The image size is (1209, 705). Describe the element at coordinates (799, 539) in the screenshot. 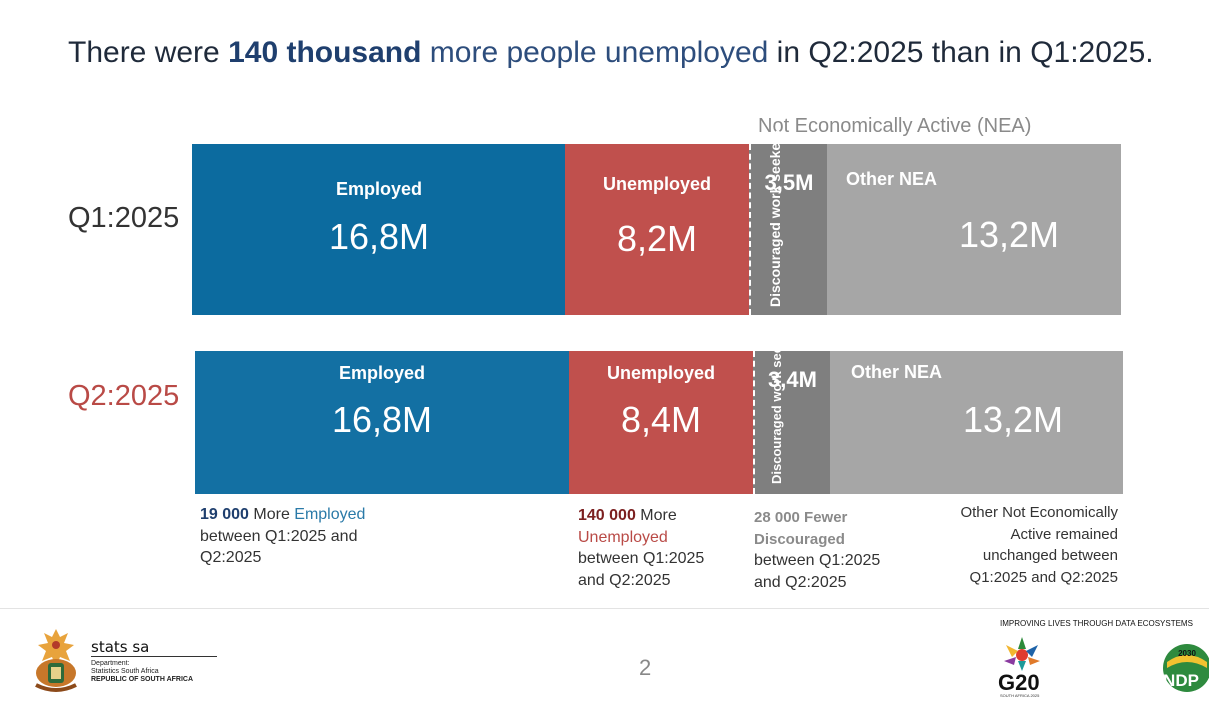

I see `note-category: Discouraged` at that location.